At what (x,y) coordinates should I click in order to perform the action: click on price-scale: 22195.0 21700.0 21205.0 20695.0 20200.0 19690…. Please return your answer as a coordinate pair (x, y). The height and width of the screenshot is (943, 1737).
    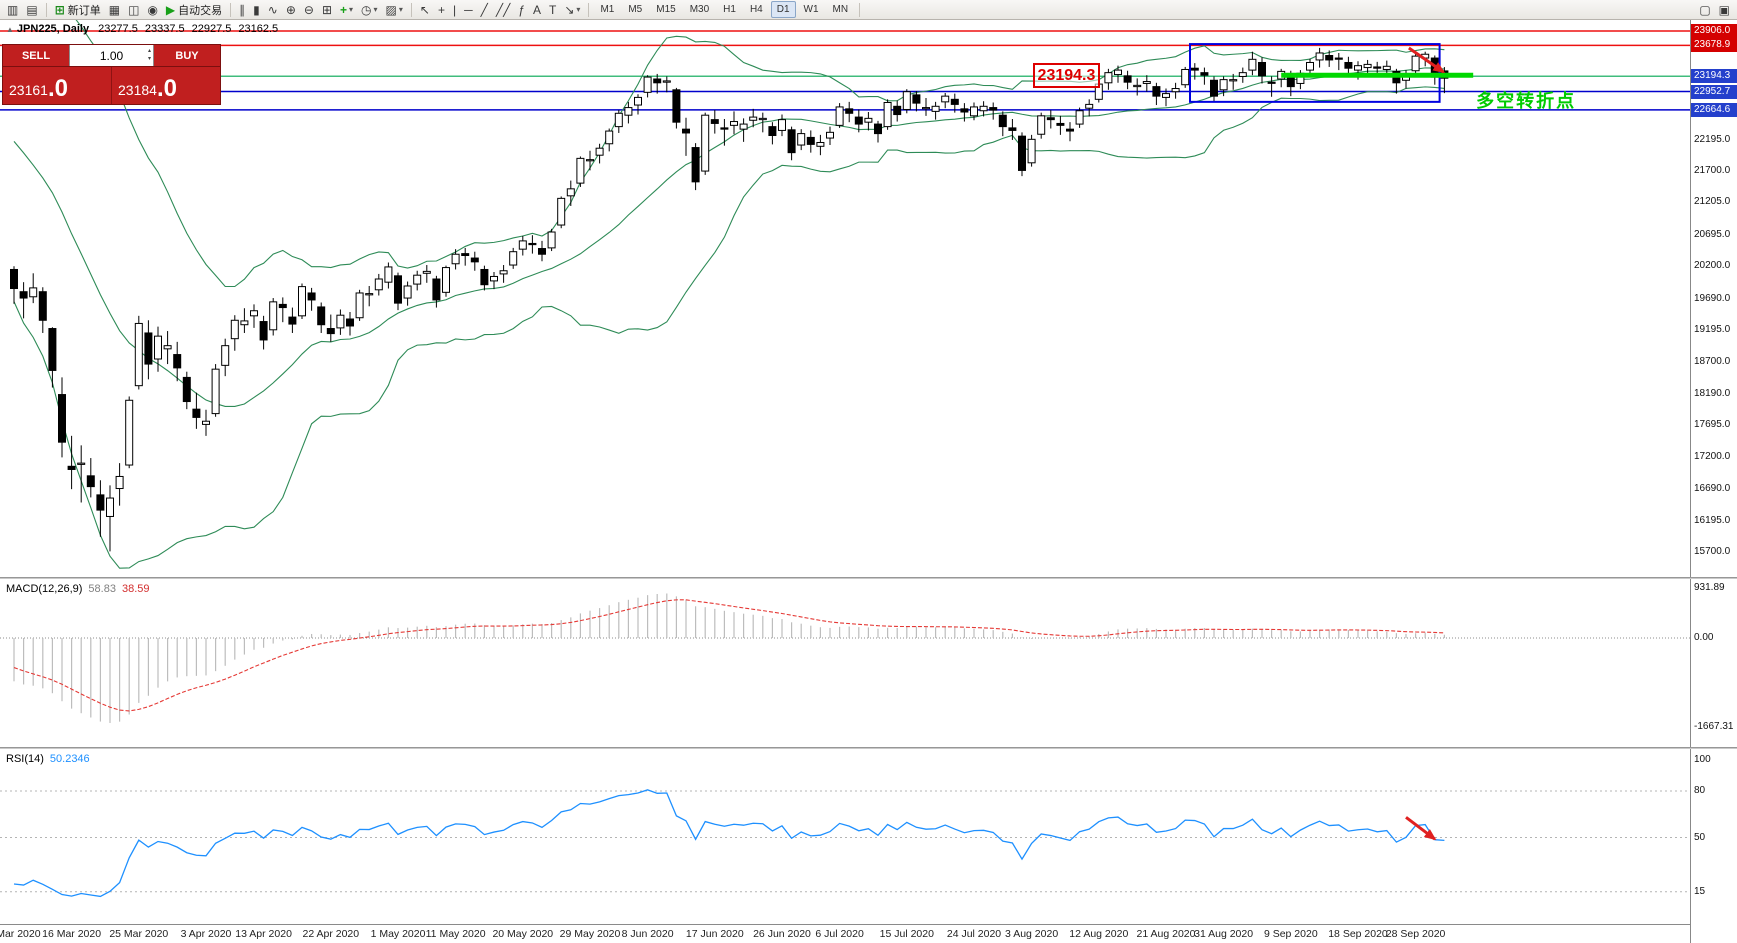
    Looking at the image, I should click on (1713, 471).